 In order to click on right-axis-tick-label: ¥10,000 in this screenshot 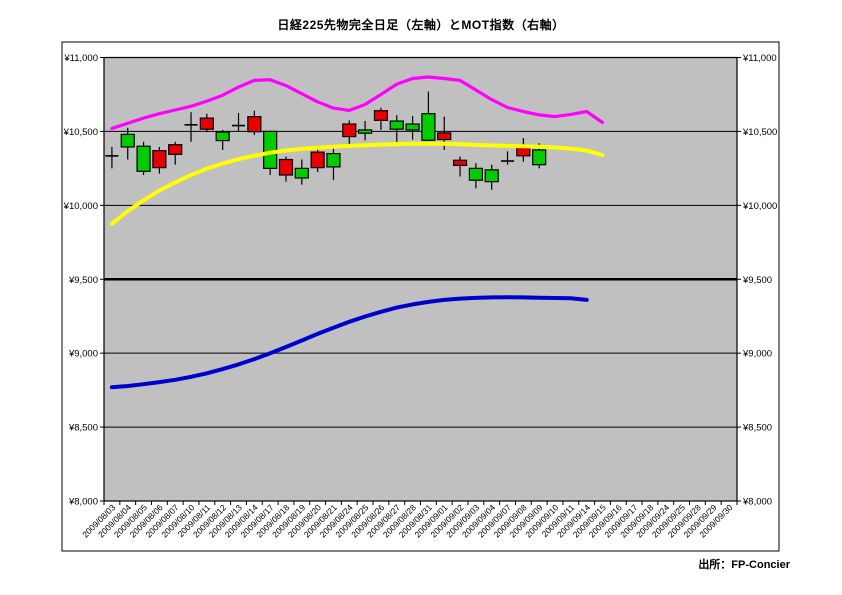, I will do `click(759, 206)`.